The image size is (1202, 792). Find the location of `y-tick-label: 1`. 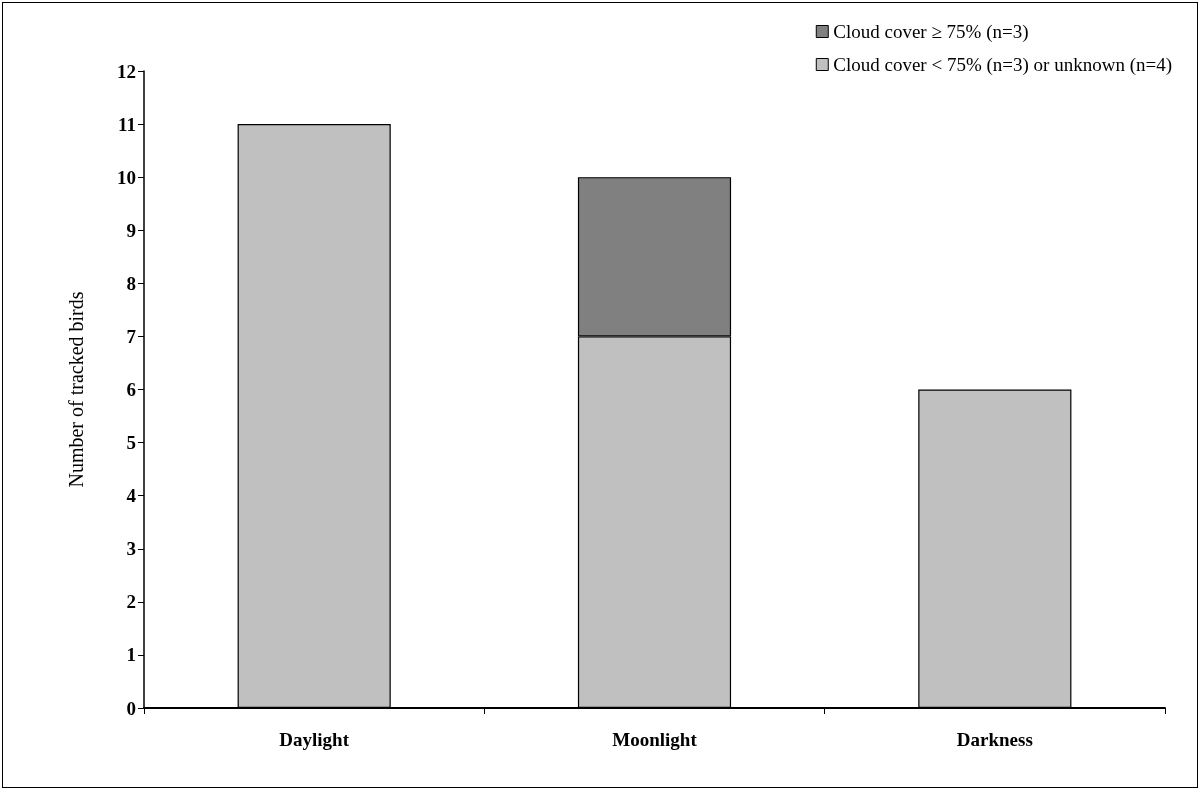

y-tick-label: 1 is located at coordinates (131, 655).